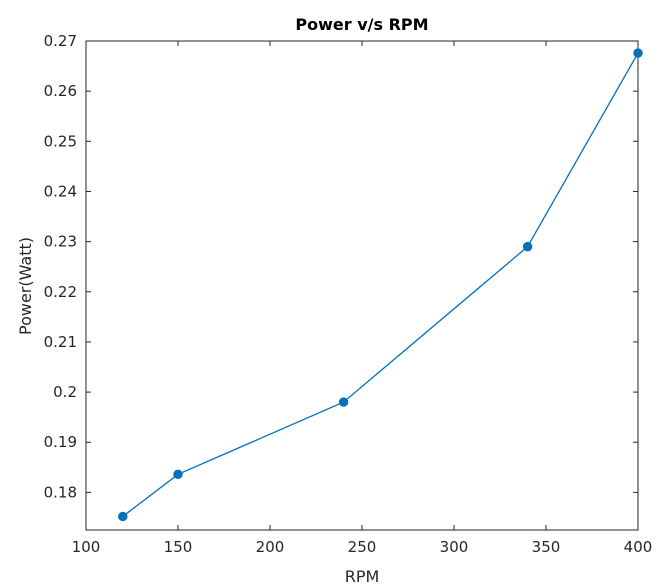 The image size is (667, 586). Describe the element at coordinates (60, 342) in the screenshot. I see `y-tick-label: 0.21` at that location.